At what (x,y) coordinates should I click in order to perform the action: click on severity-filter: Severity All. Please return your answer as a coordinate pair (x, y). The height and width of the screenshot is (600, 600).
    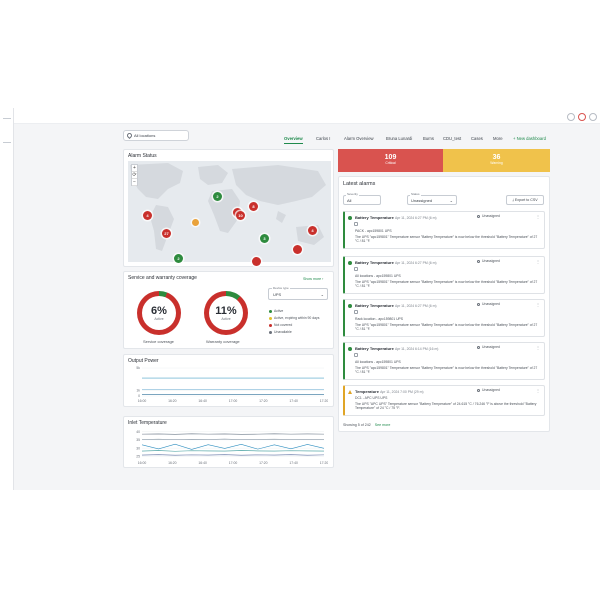
    Looking at the image, I should click on (362, 198).